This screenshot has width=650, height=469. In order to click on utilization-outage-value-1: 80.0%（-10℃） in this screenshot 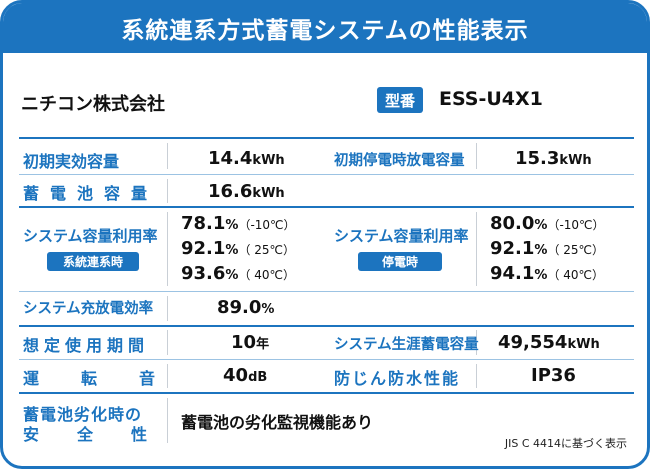, I will do `click(547, 223)`.